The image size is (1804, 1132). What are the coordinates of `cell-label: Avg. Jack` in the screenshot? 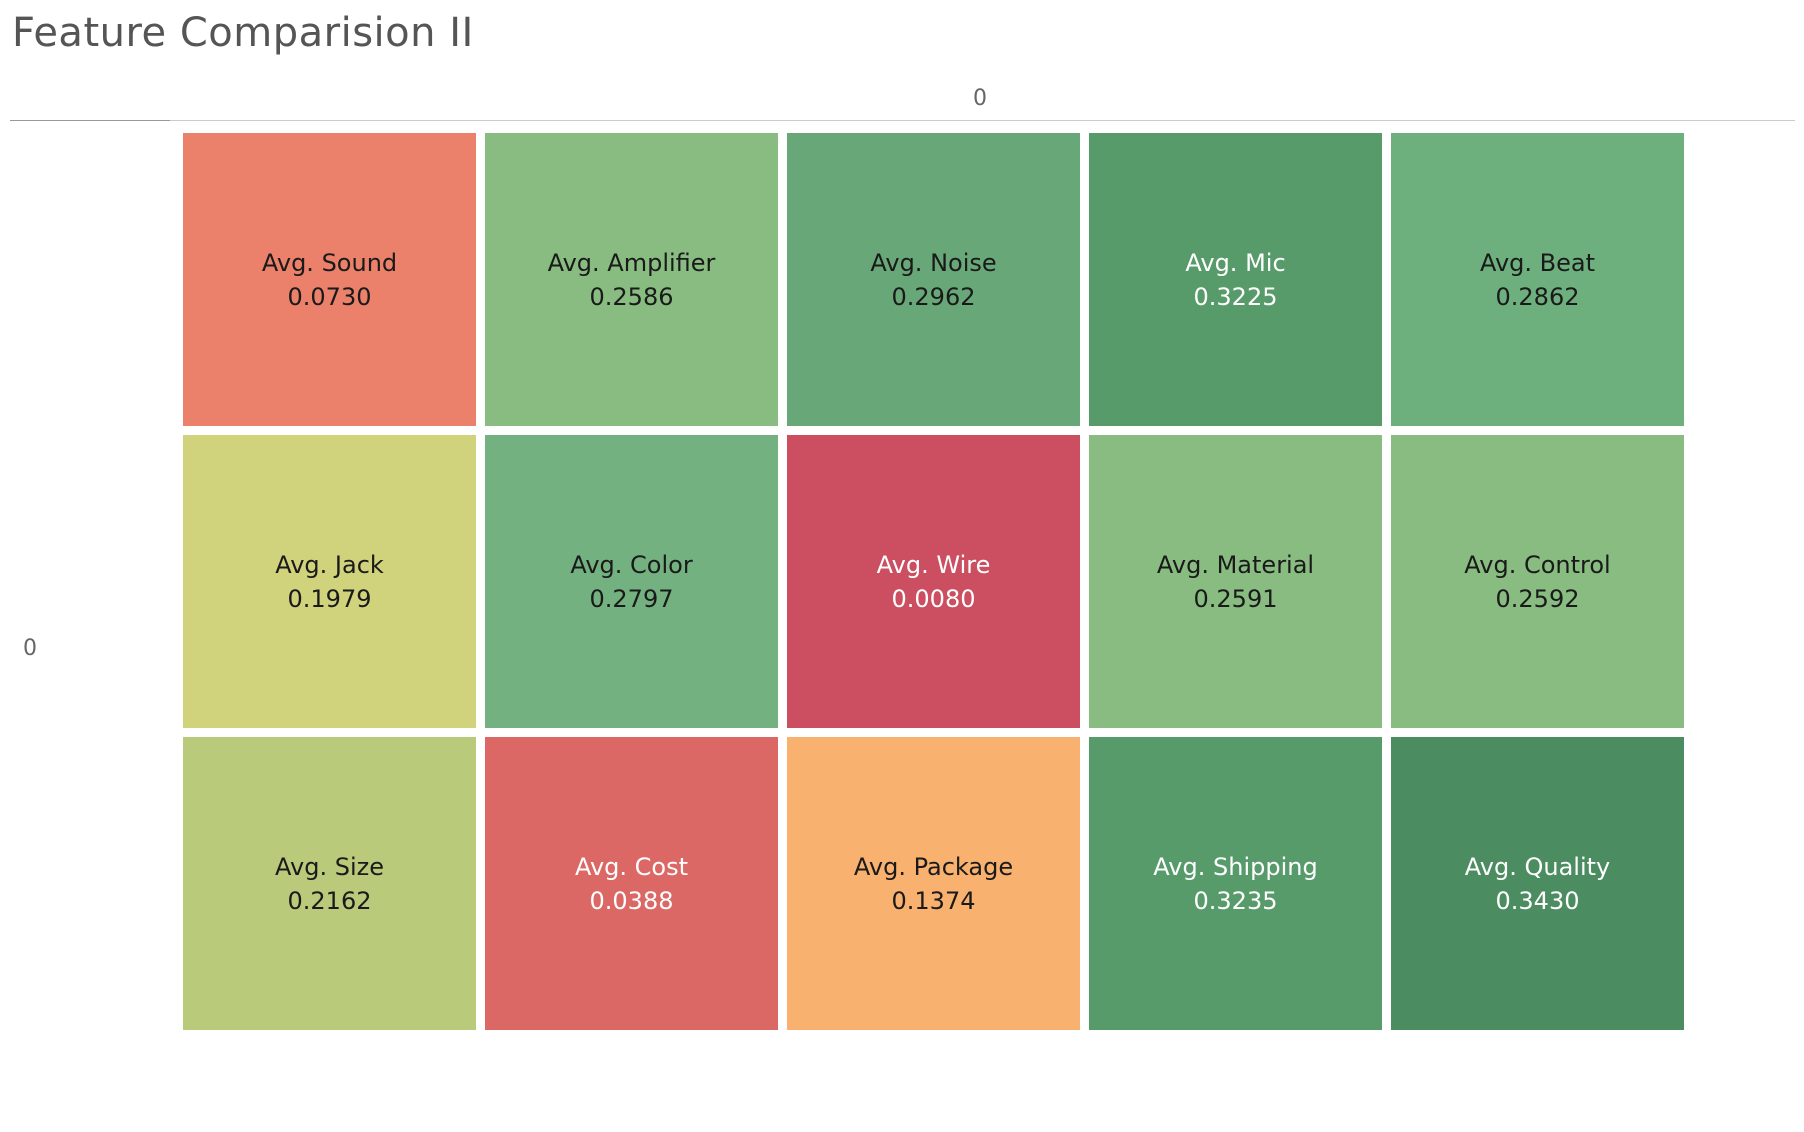 It's located at (329, 564).